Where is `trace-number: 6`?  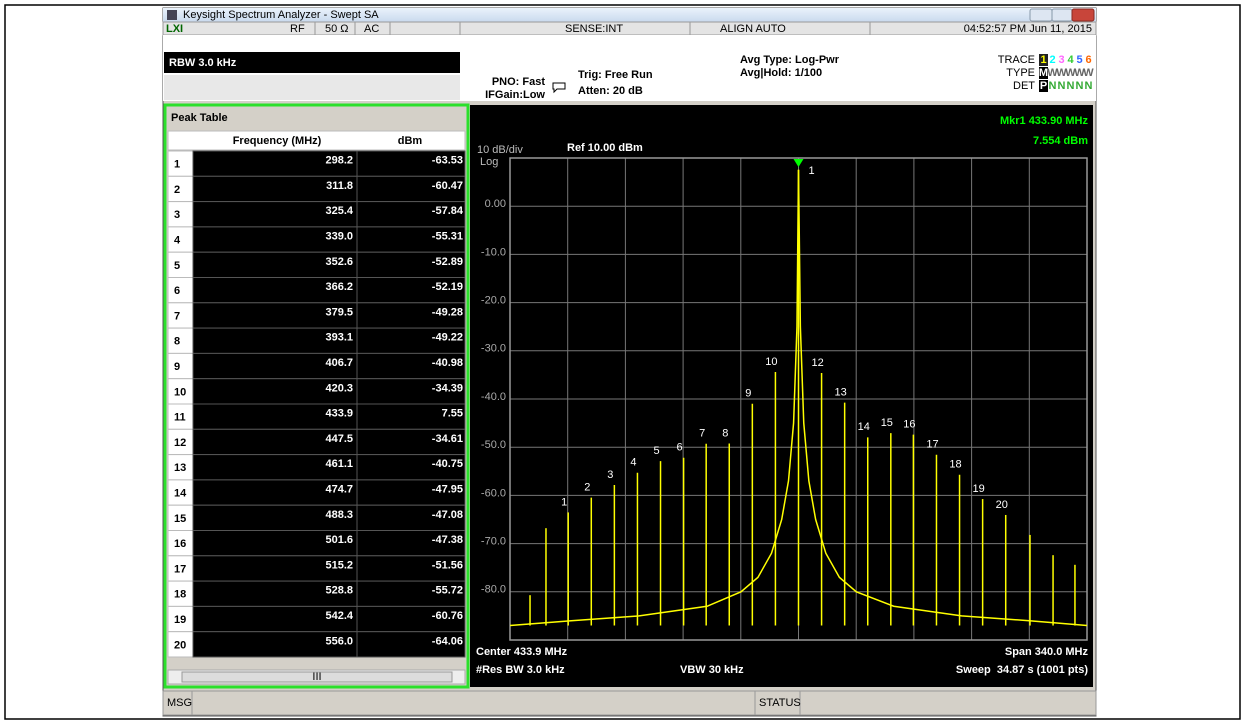
trace-number: 6 is located at coordinates (1088, 60).